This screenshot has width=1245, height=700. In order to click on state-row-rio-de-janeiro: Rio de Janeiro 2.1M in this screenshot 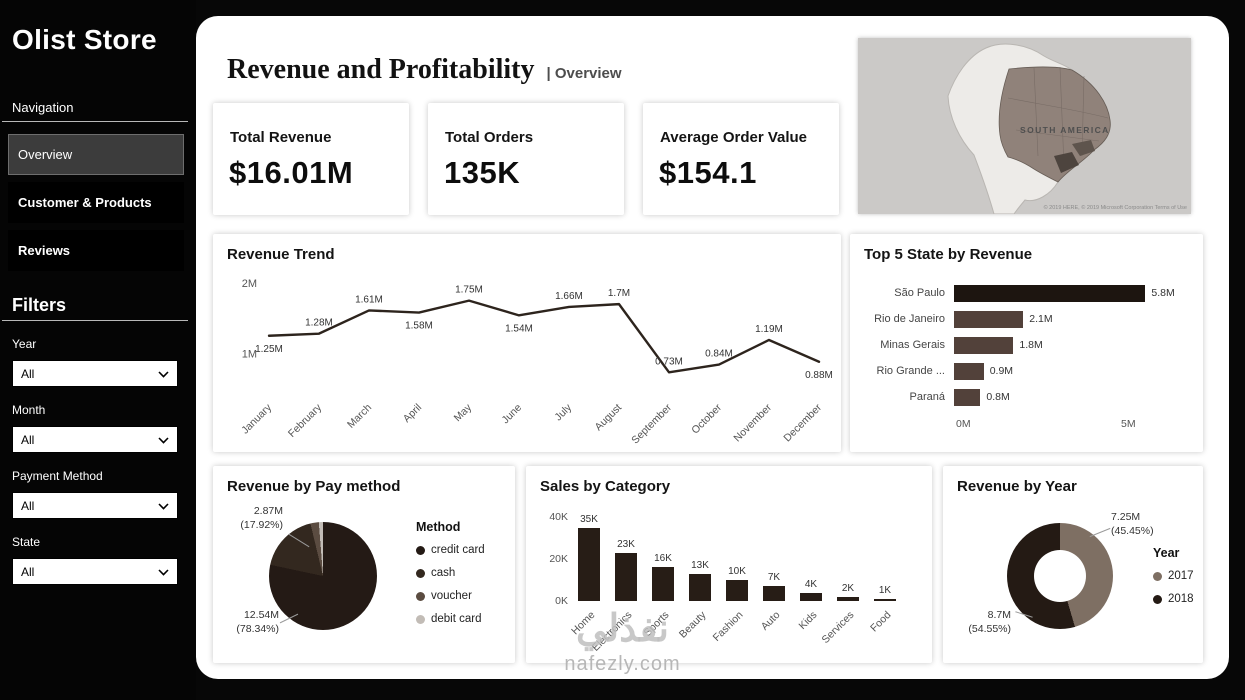, I will do `click(1028, 319)`.